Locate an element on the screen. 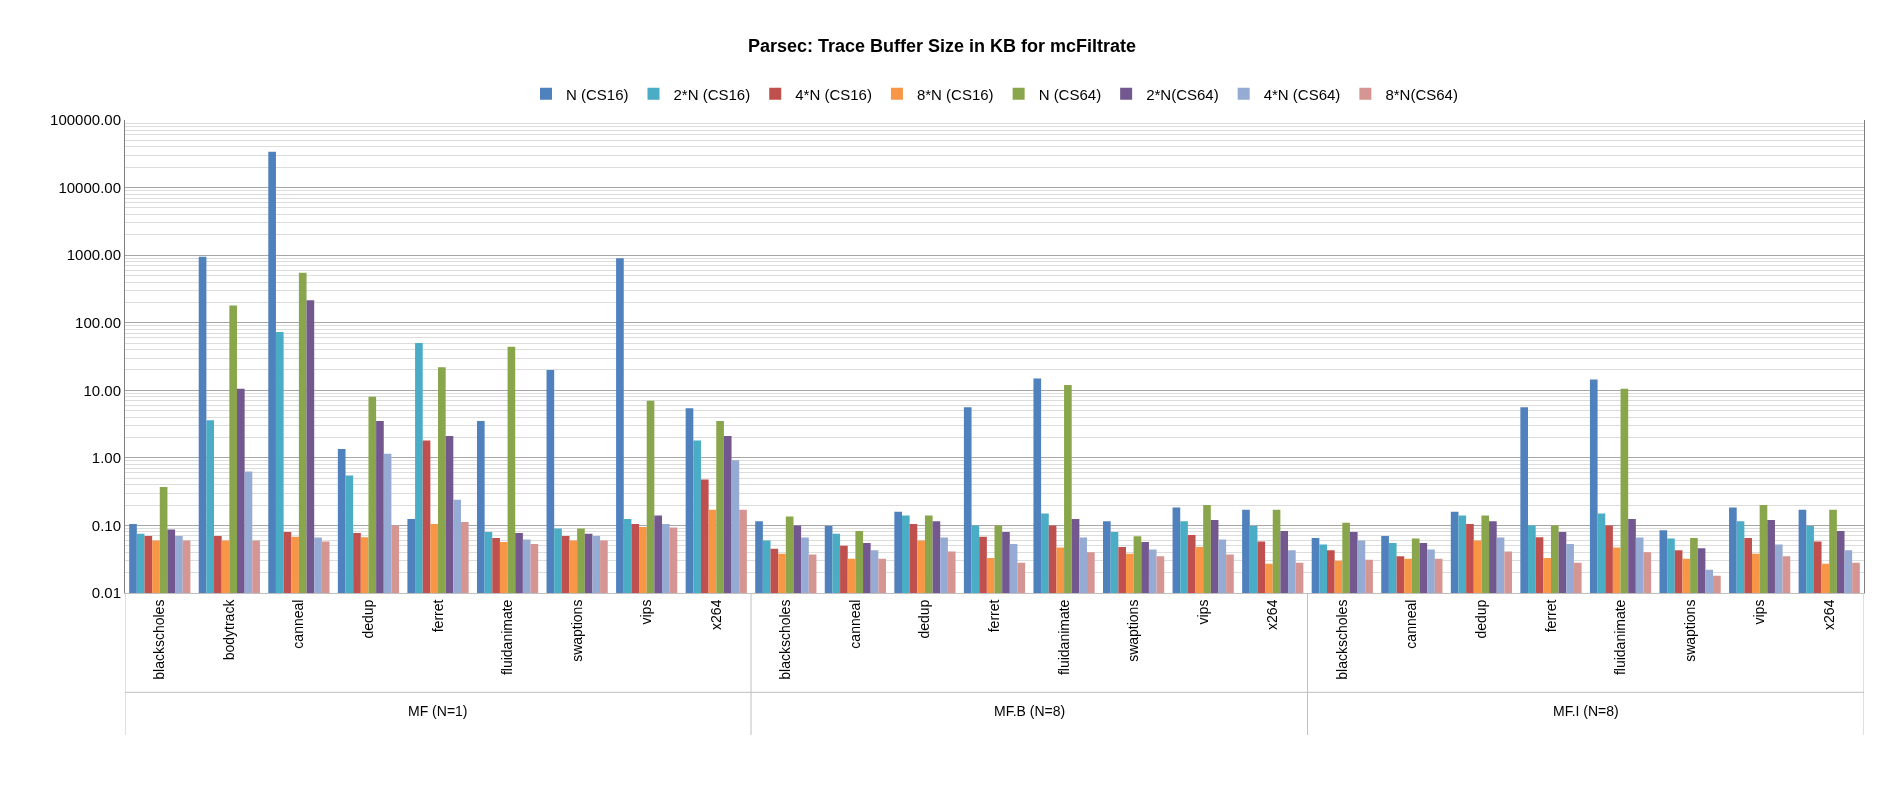 The image size is (1884, 793). text: MF.B (N=8) is located at coordinates (1030, 711).